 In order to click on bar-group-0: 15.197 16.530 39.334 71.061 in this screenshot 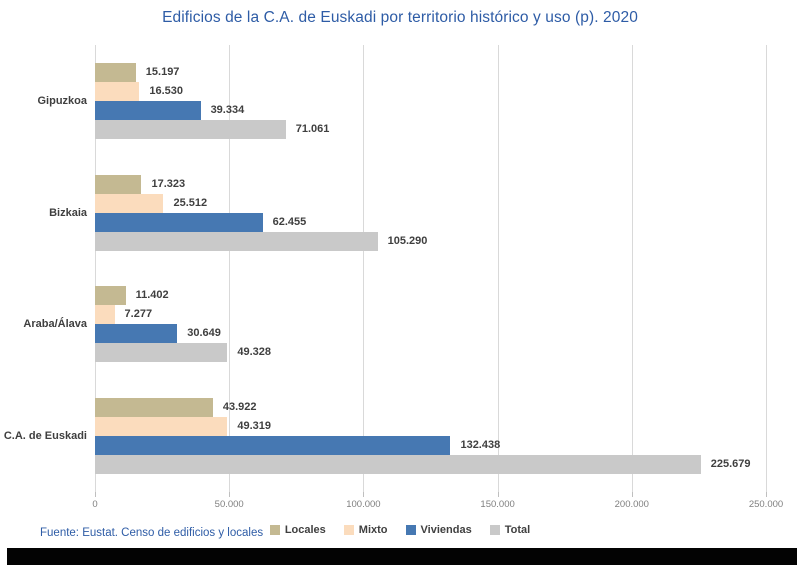, I will do `click(430, 101)`.